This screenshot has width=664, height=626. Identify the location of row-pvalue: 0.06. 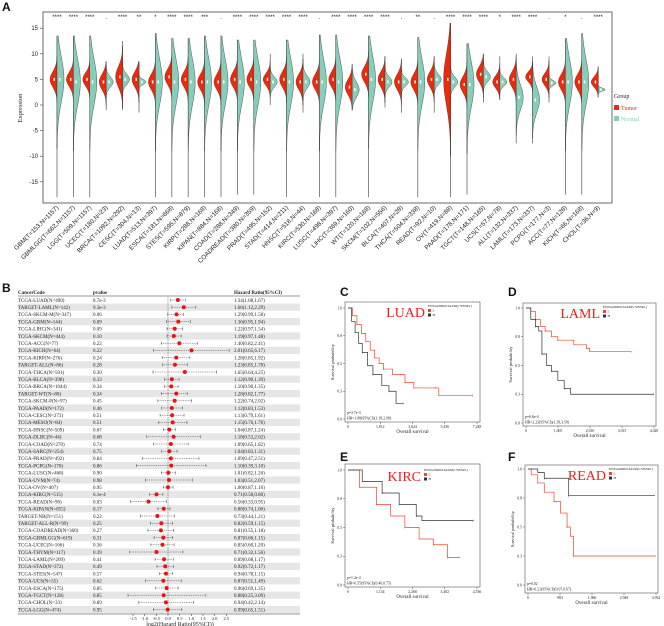
(97, 315).